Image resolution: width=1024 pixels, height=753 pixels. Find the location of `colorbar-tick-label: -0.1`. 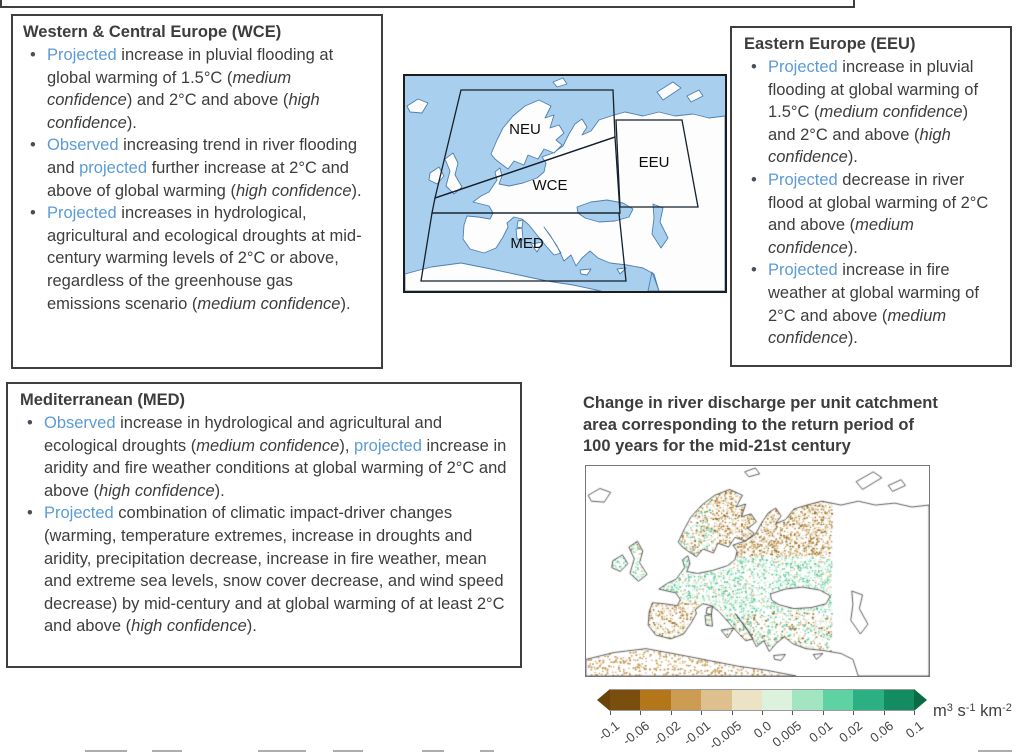

colorbar-tick-label: -0.1 is located at coordinates (609, 731).